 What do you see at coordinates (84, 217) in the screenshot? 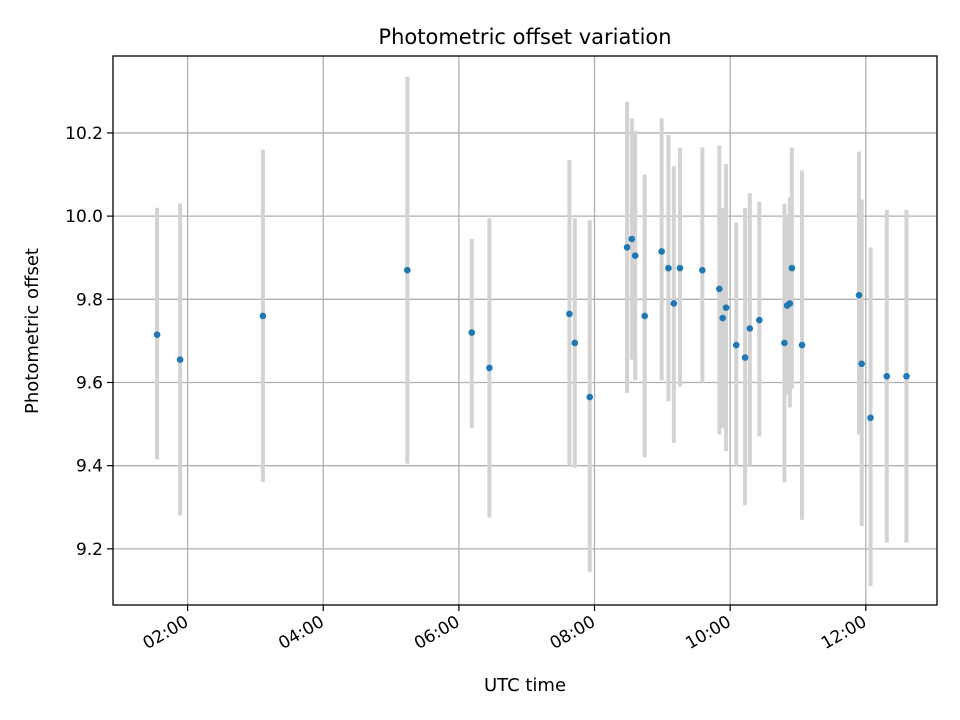
I see `y-tick-label: 10.0` at bounding box center [84, 217].